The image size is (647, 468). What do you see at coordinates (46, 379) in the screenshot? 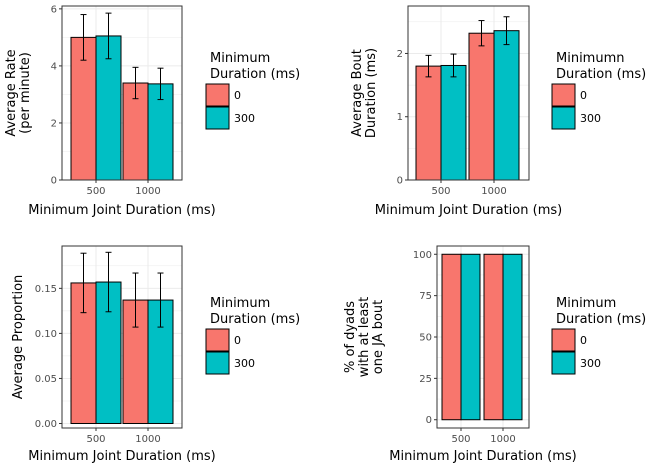
I see `y-tick-label: 0.05` at bounding box center [46, 379].